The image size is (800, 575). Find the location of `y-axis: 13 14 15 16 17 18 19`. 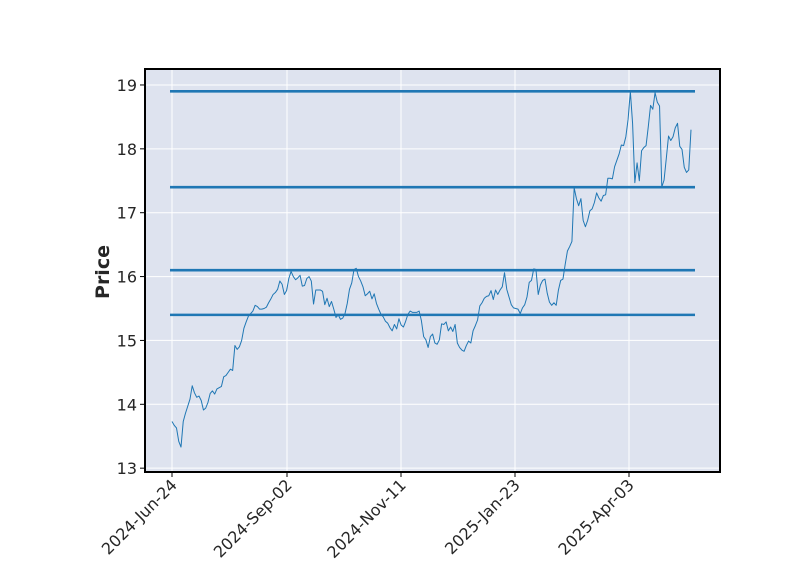

y-axis: 13 14 15 16 17 18 19 is located at coordinates (131, 277).